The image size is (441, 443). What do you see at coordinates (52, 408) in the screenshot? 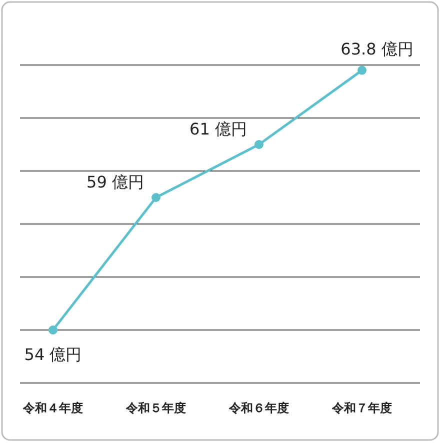
I see `x-tick-label: 令和４年度` at bounding box center [52, 408].